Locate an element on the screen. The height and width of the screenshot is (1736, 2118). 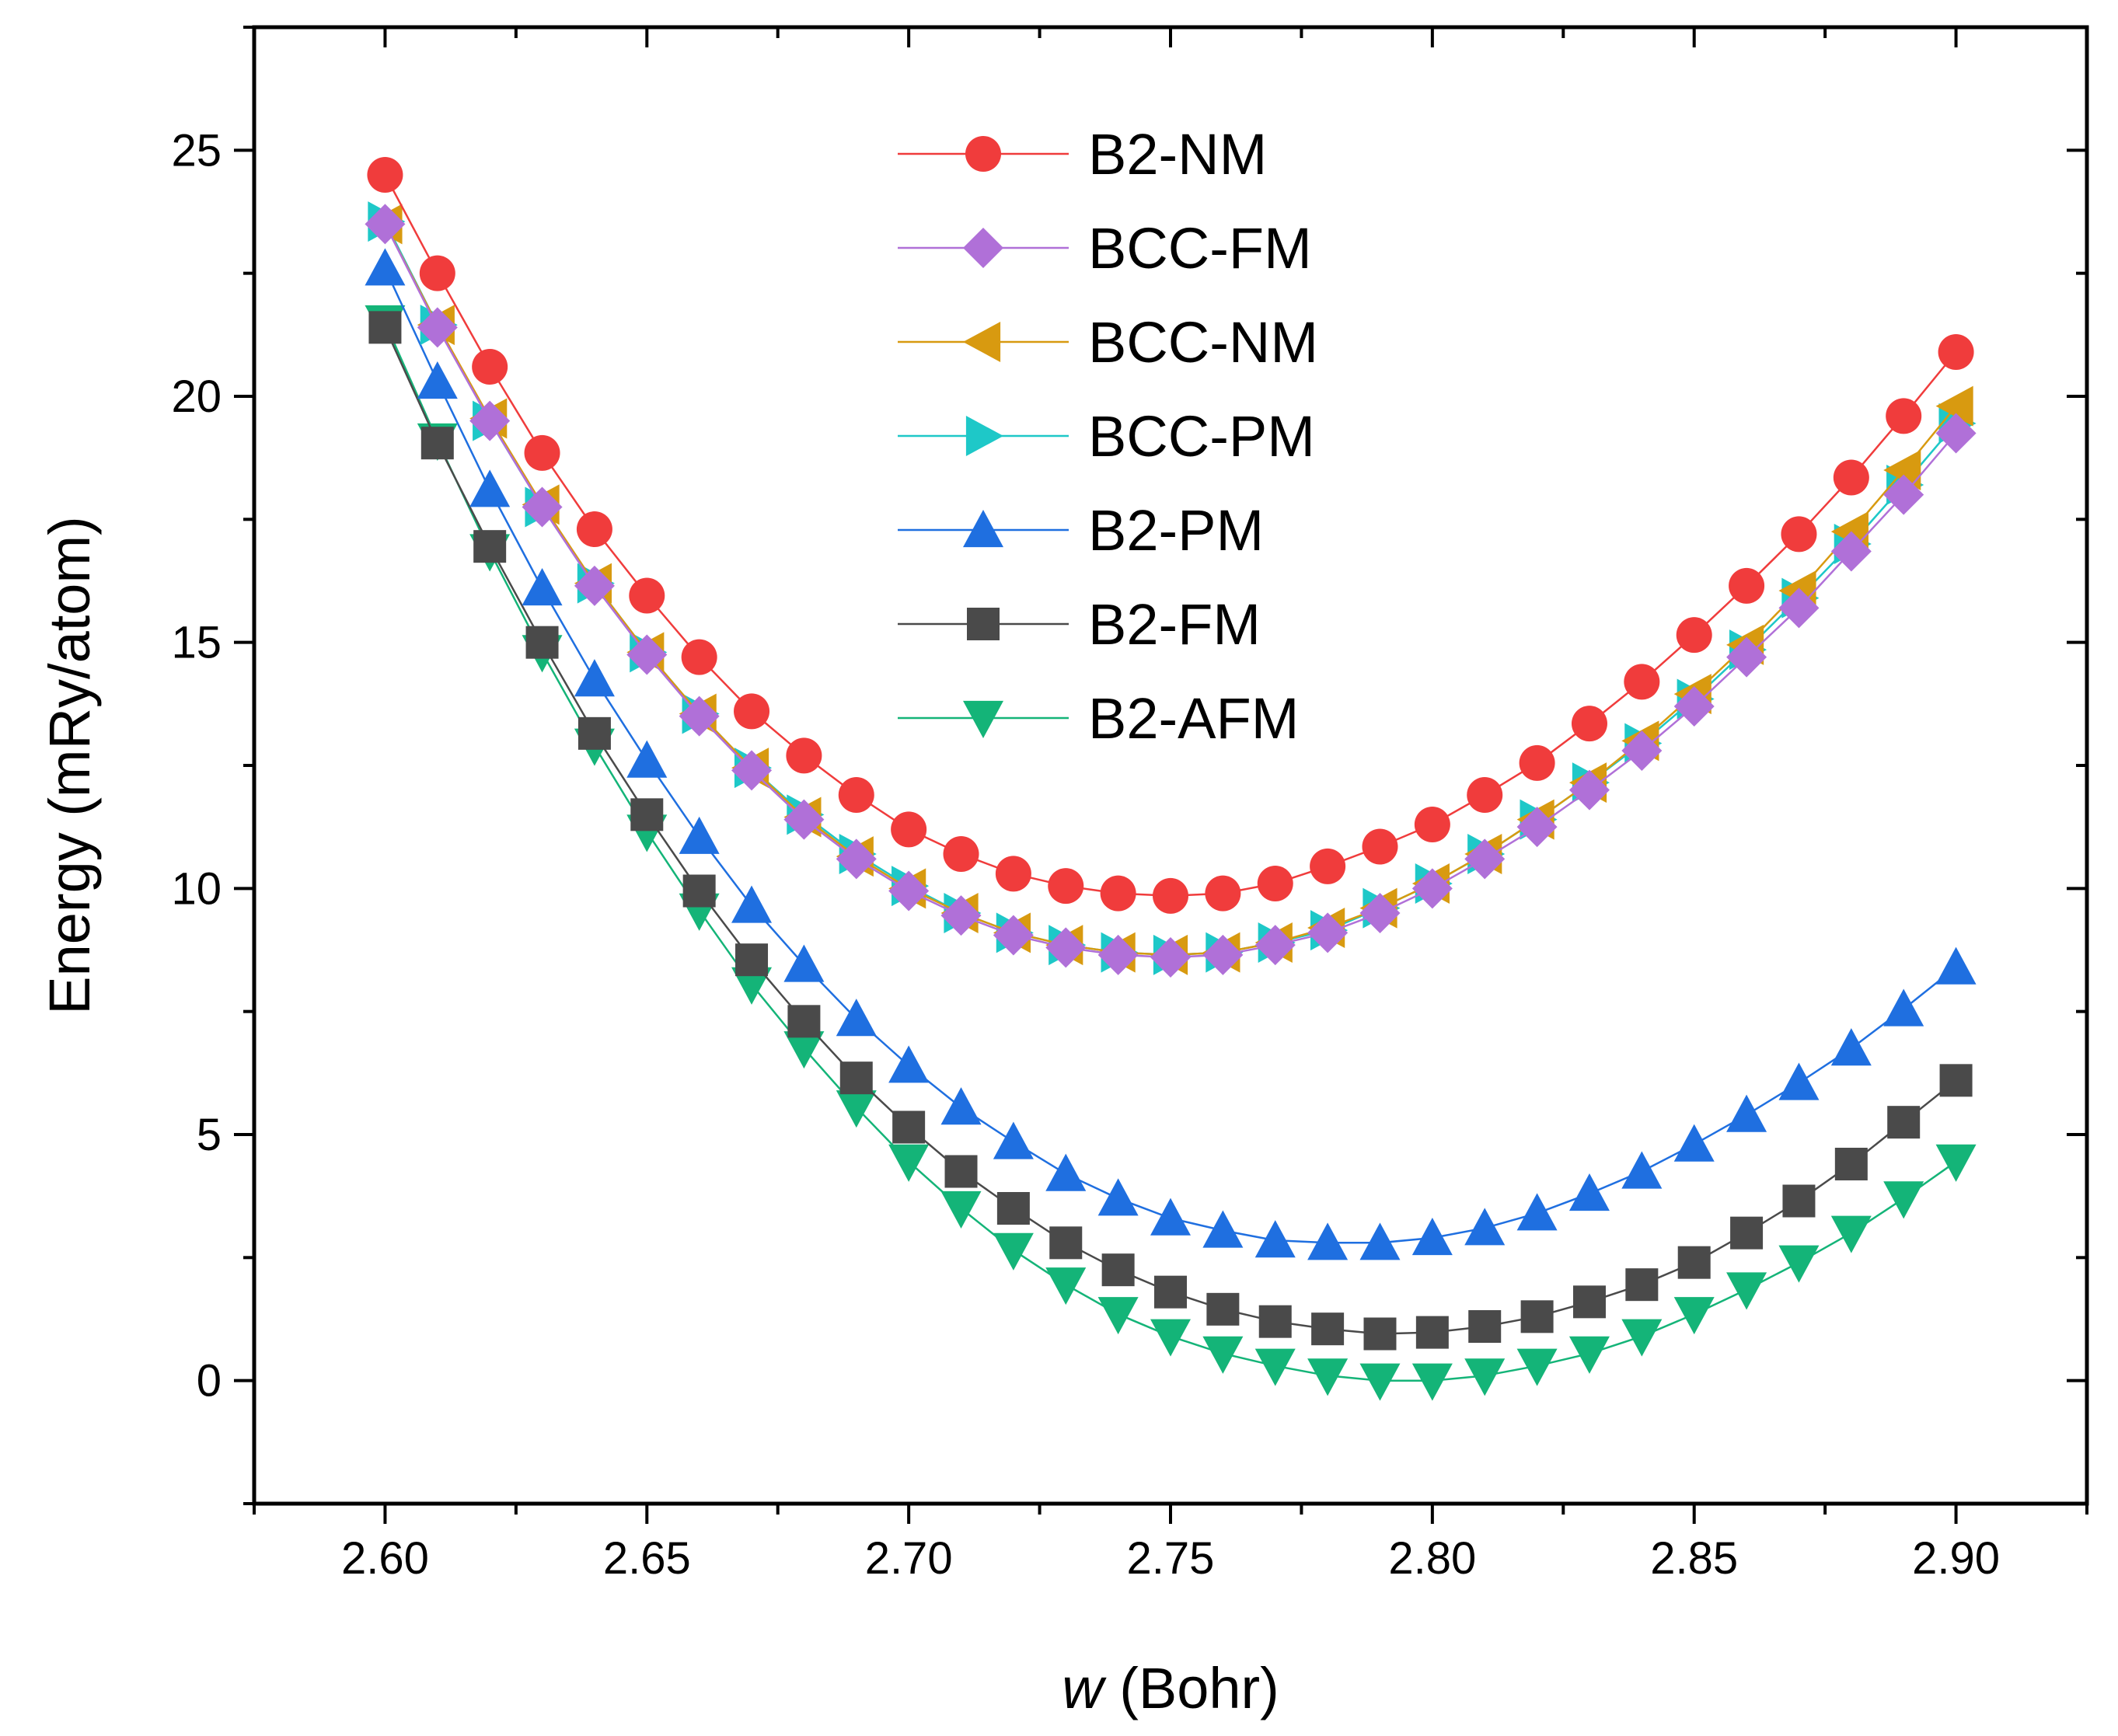
legend-label: B2-PM is located at coordinates (1176, 530).